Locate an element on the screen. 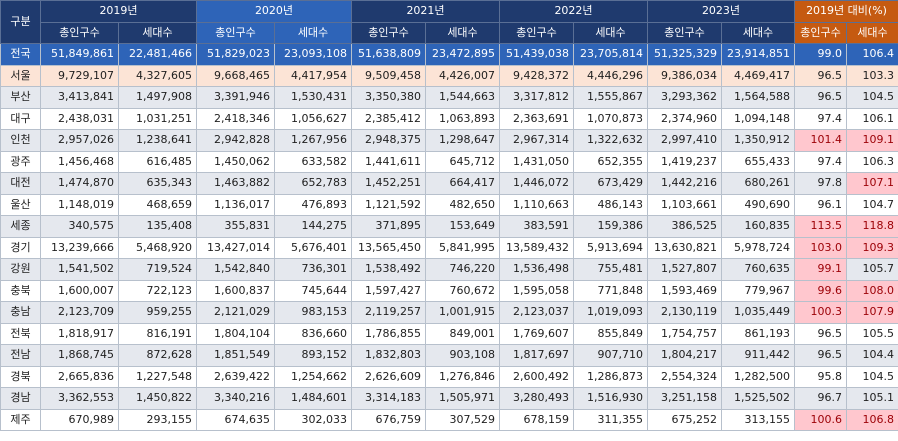  population-cell: 1,110,663 is located at coordinates (536, 204).